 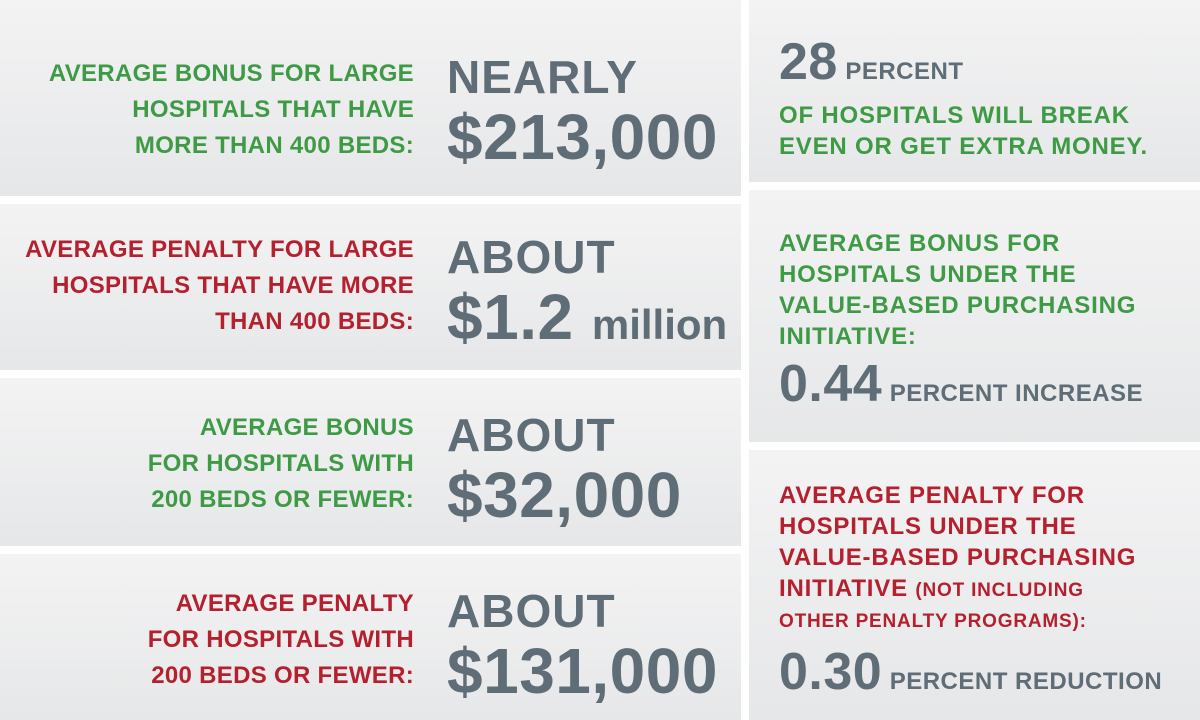 What do you see at coordinates (933, 621) in the screenshot?
I see `penalty-note: OTHER PENALTY PROGRAMS):` at bounding box center [933, 621].